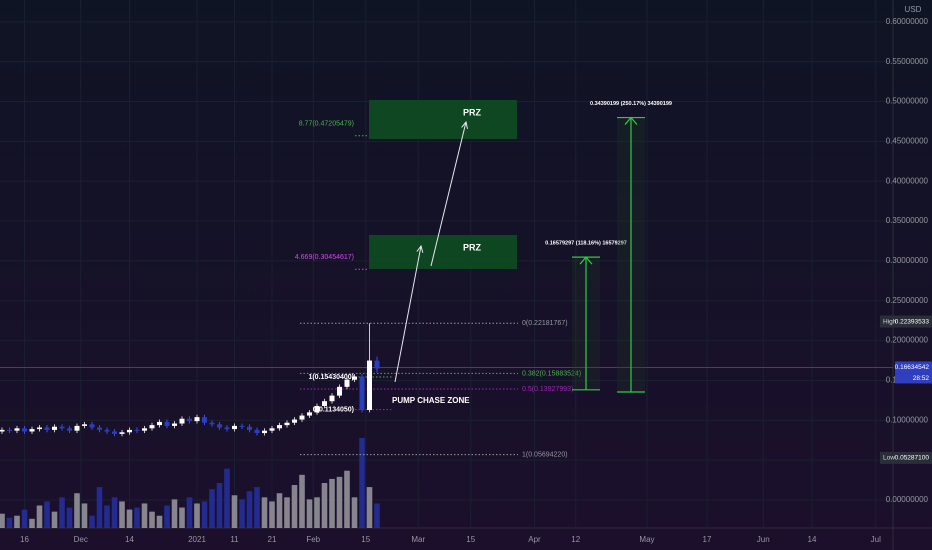  I want to click on x-tick-label: Jun, so click(763, 539).